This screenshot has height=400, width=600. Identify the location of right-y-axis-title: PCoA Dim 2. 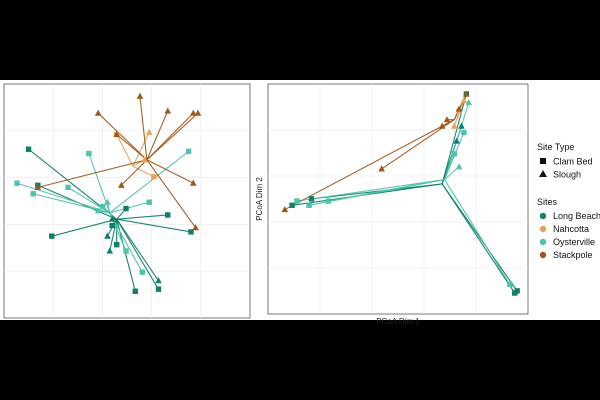
(259, 199).